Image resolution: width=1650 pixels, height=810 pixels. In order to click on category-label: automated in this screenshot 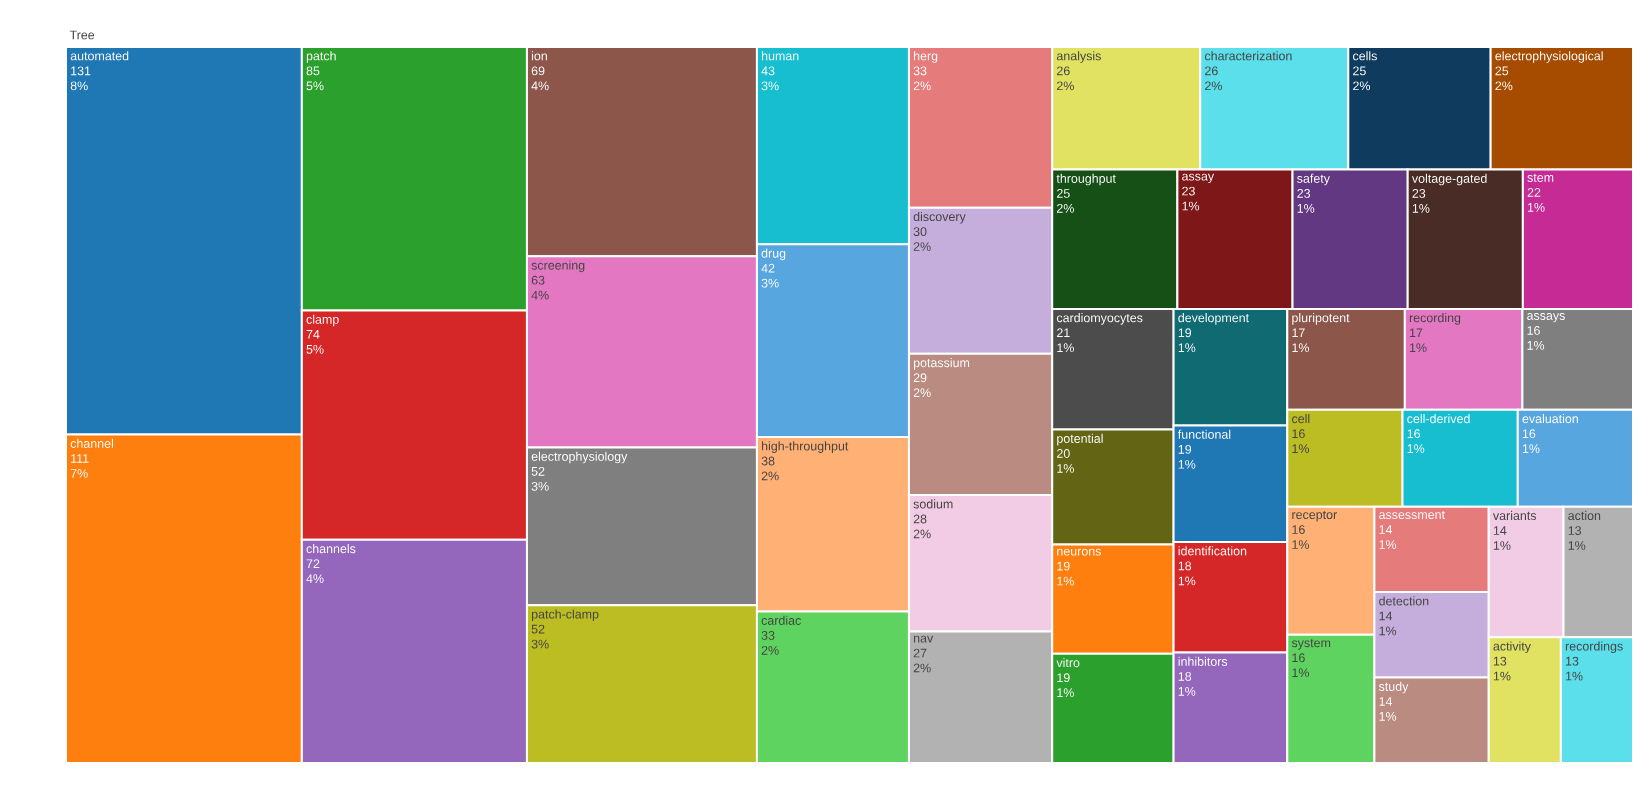, I will do `click(99, 56)`.